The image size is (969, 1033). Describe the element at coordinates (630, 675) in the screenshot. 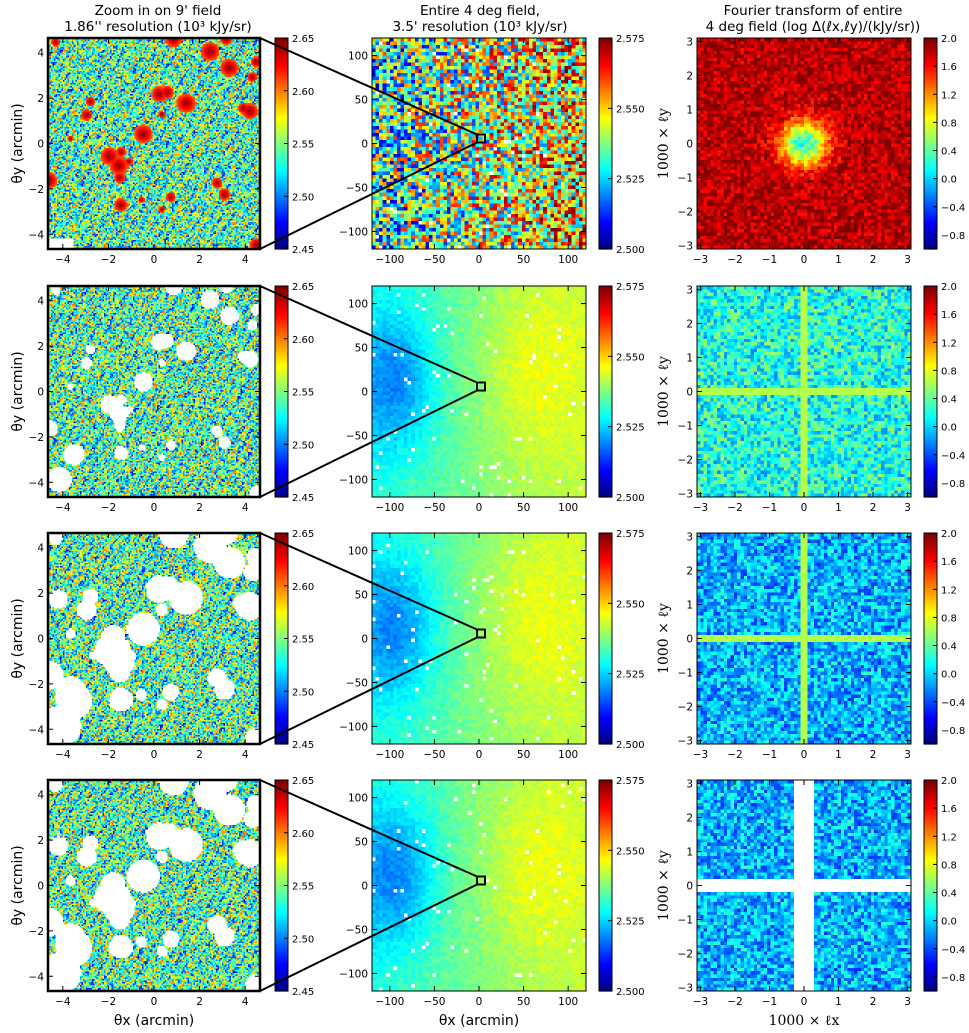

I see `colorbar-tick-label: 2.525` at that location.